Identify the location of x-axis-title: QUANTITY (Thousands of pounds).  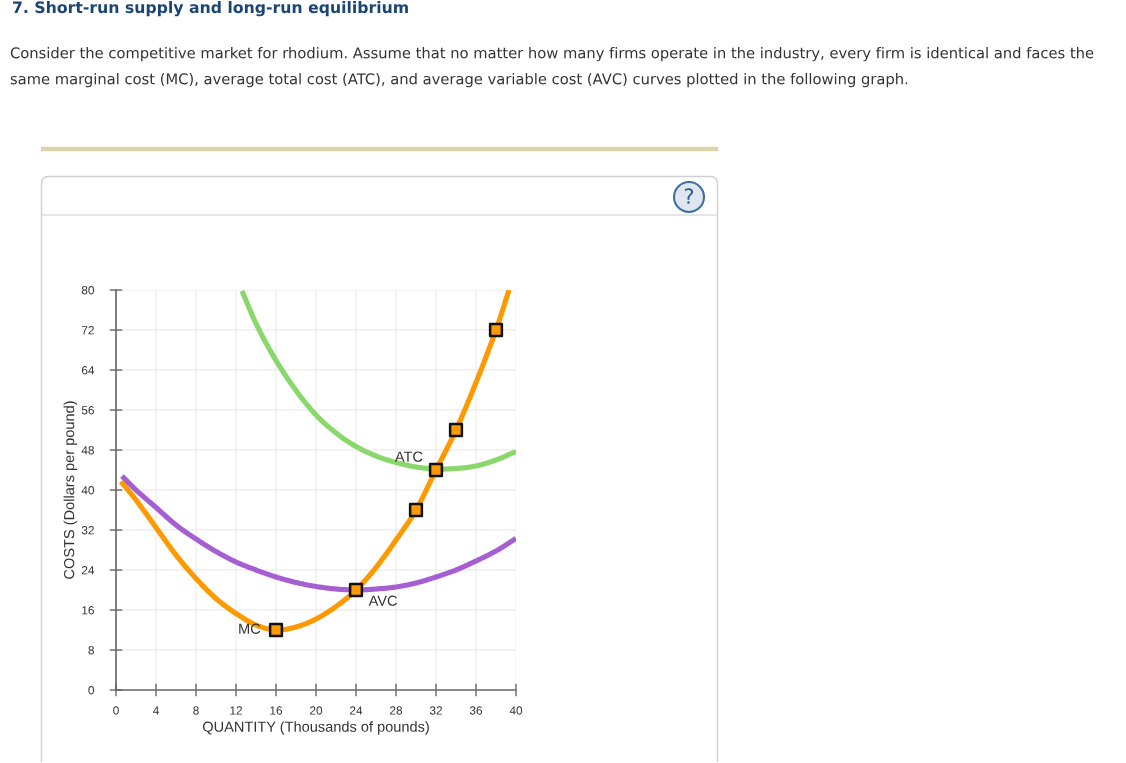
(315, 728).